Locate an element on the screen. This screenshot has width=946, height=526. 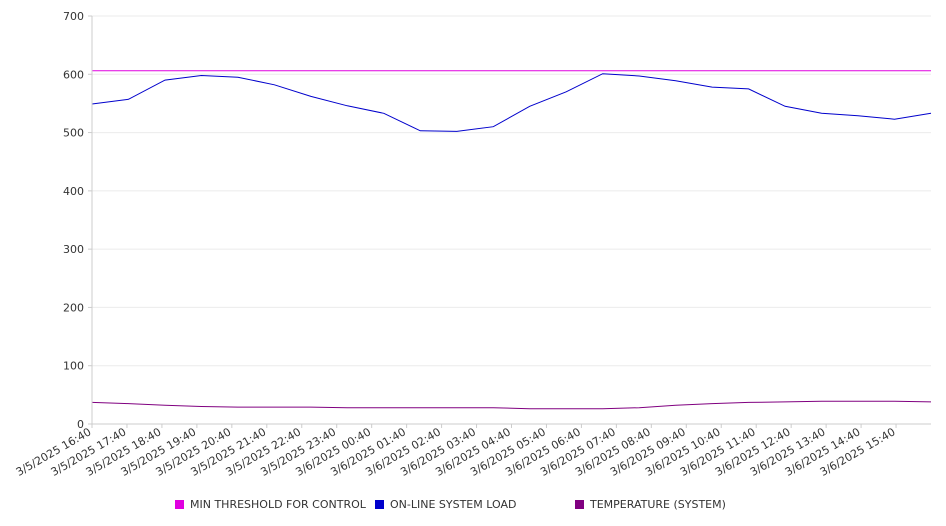
legend-label-system-load: ON-LINE SYSTEM LOAD is located at coordinates (453, 504).